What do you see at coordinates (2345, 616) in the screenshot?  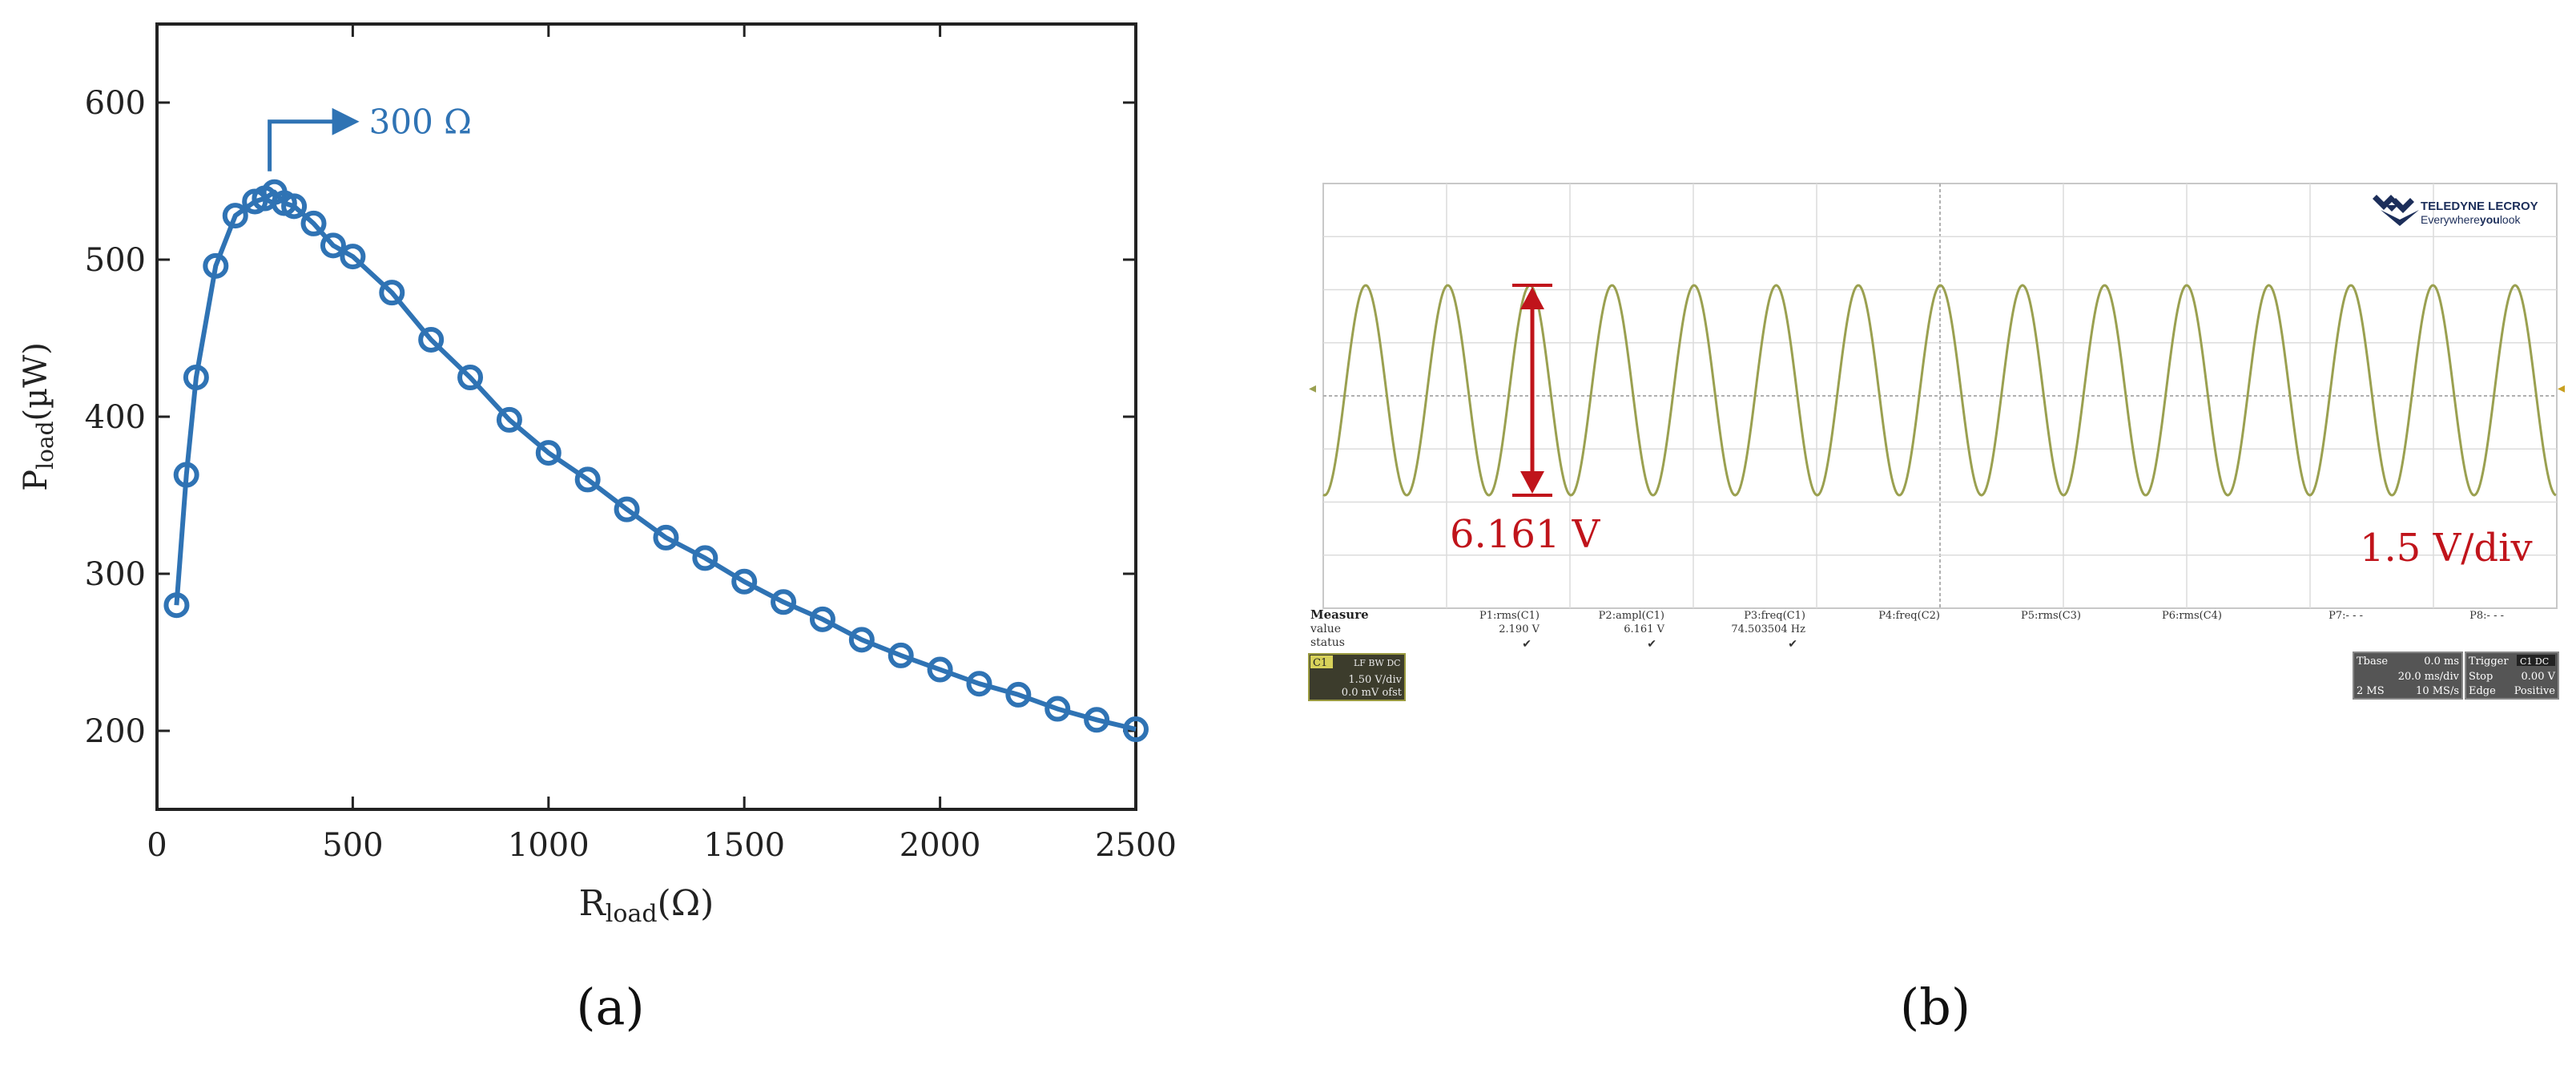 I see `param-name: P7:- - -` at bounding box center [2345, 616].